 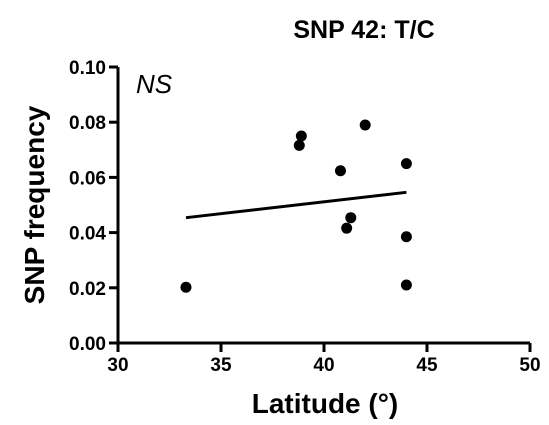 What do you see at coordinates (87, 178) in the screenshot?
I see `y-tick-label: 0.06` at bounding box center [87, 178].